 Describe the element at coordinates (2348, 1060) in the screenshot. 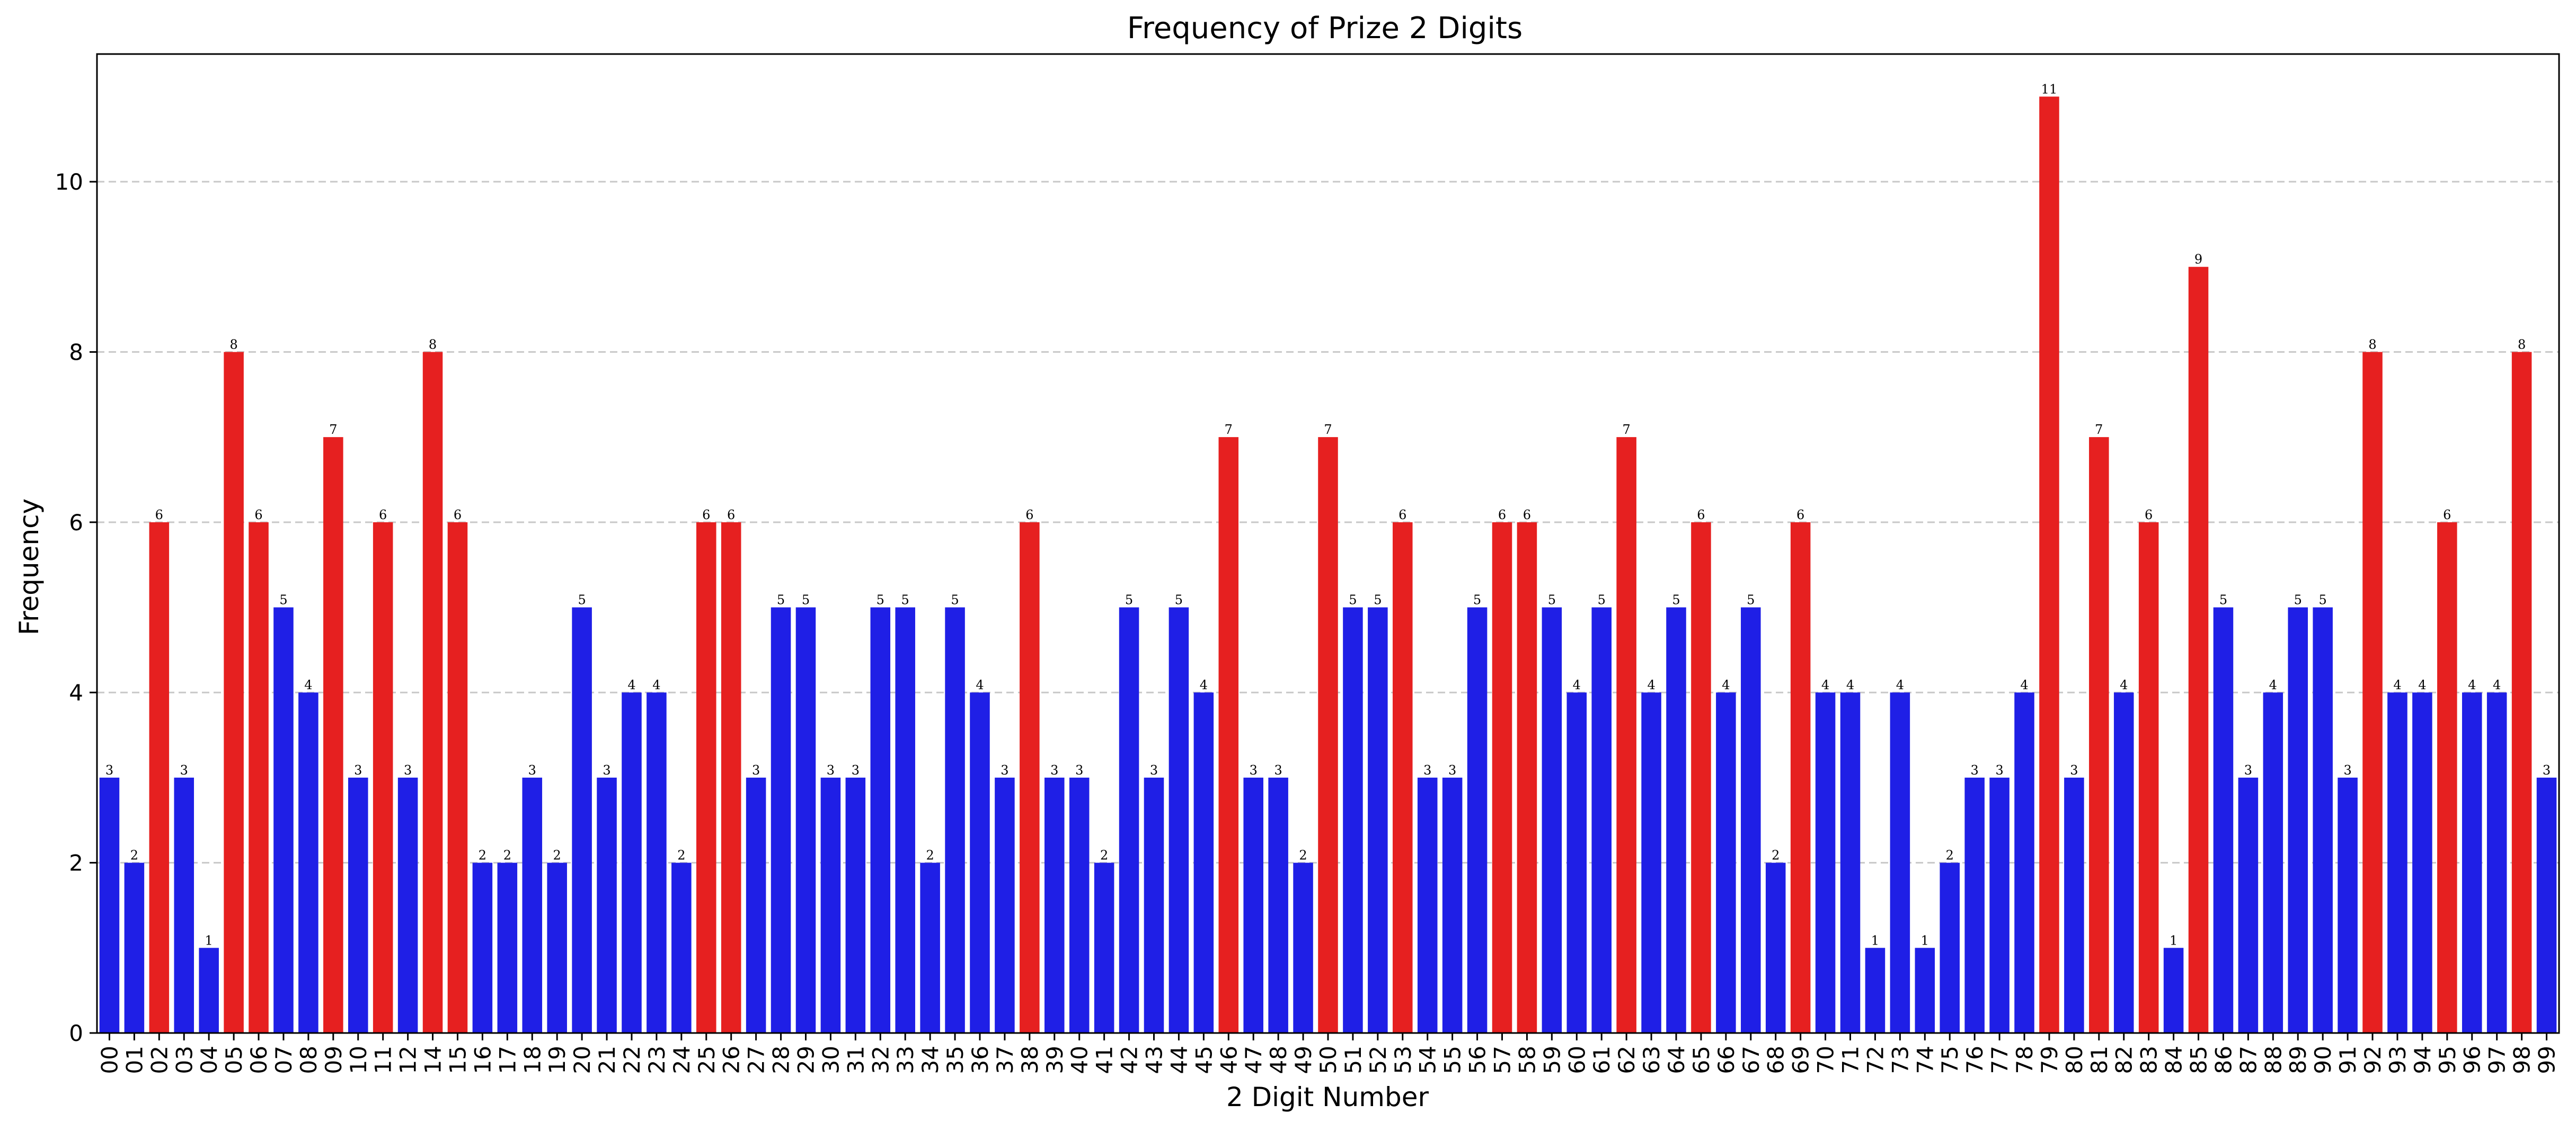

I see `x-tick-label-91: 91` at that location.